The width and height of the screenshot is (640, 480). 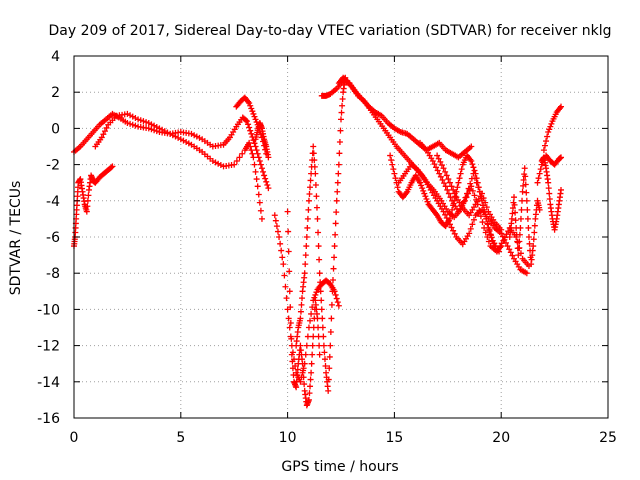 What do you see at coordinates (394, 438) in the screenshot?
I see `x-tick-label: 15` at bounding box center [394, 438].